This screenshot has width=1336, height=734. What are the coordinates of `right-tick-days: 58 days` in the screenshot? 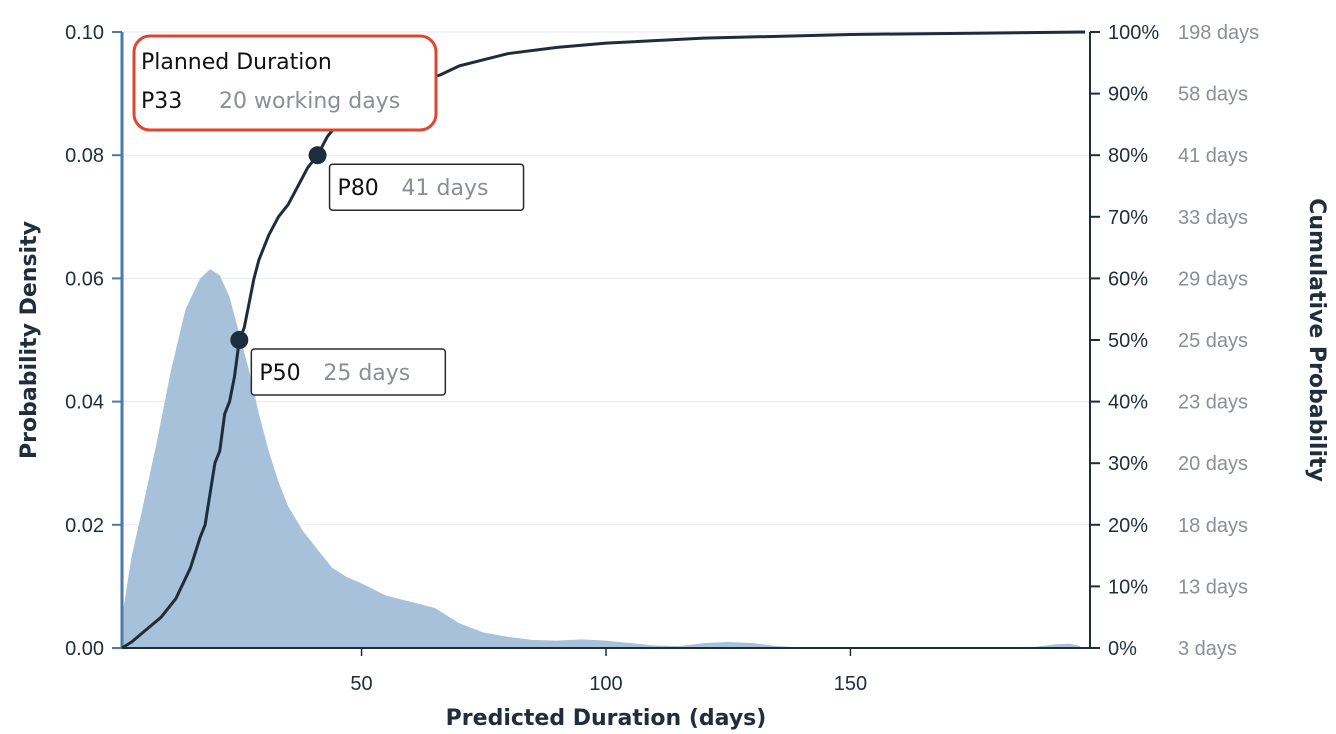 It's located at (1213, 95).